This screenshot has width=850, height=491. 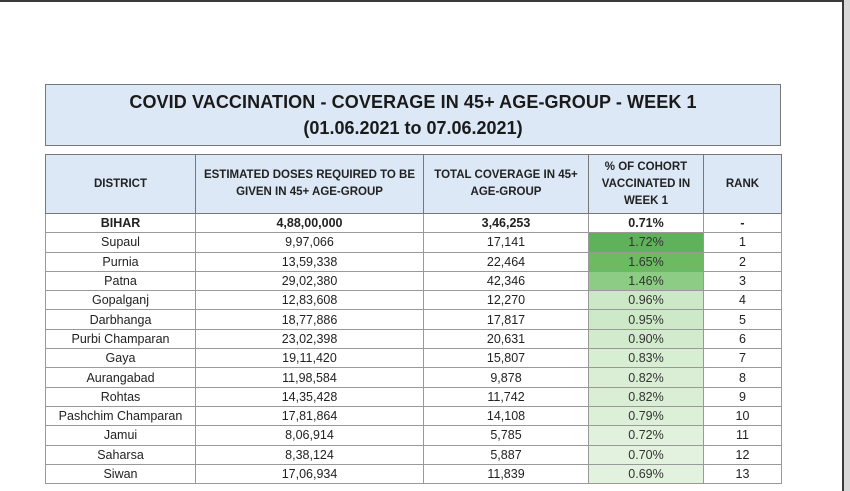 I want to click on state-coverage: 3,46,253, so click(x=506, y=223).